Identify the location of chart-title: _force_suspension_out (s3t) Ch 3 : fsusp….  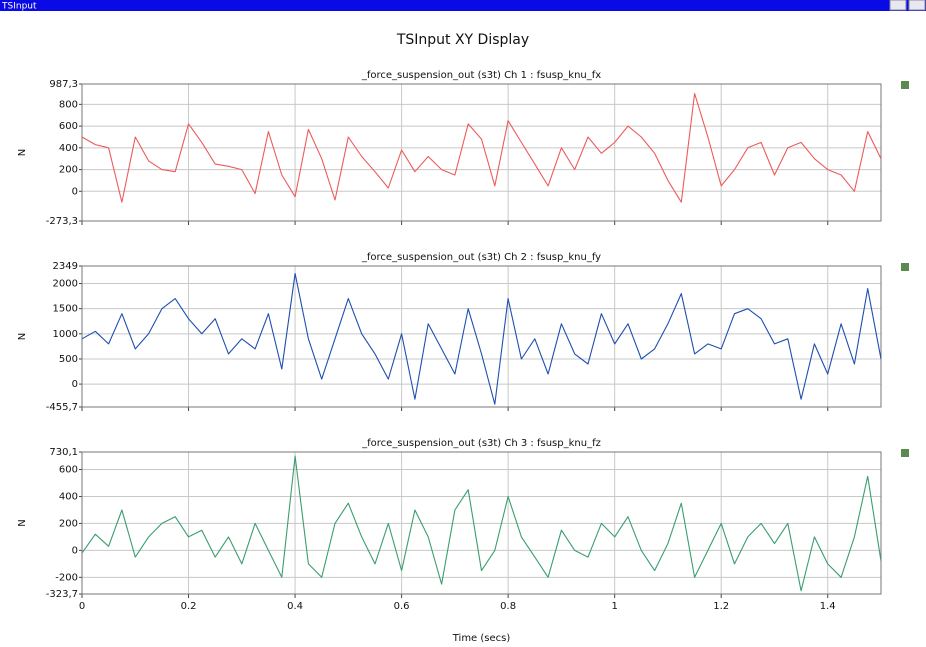
(481, 443).